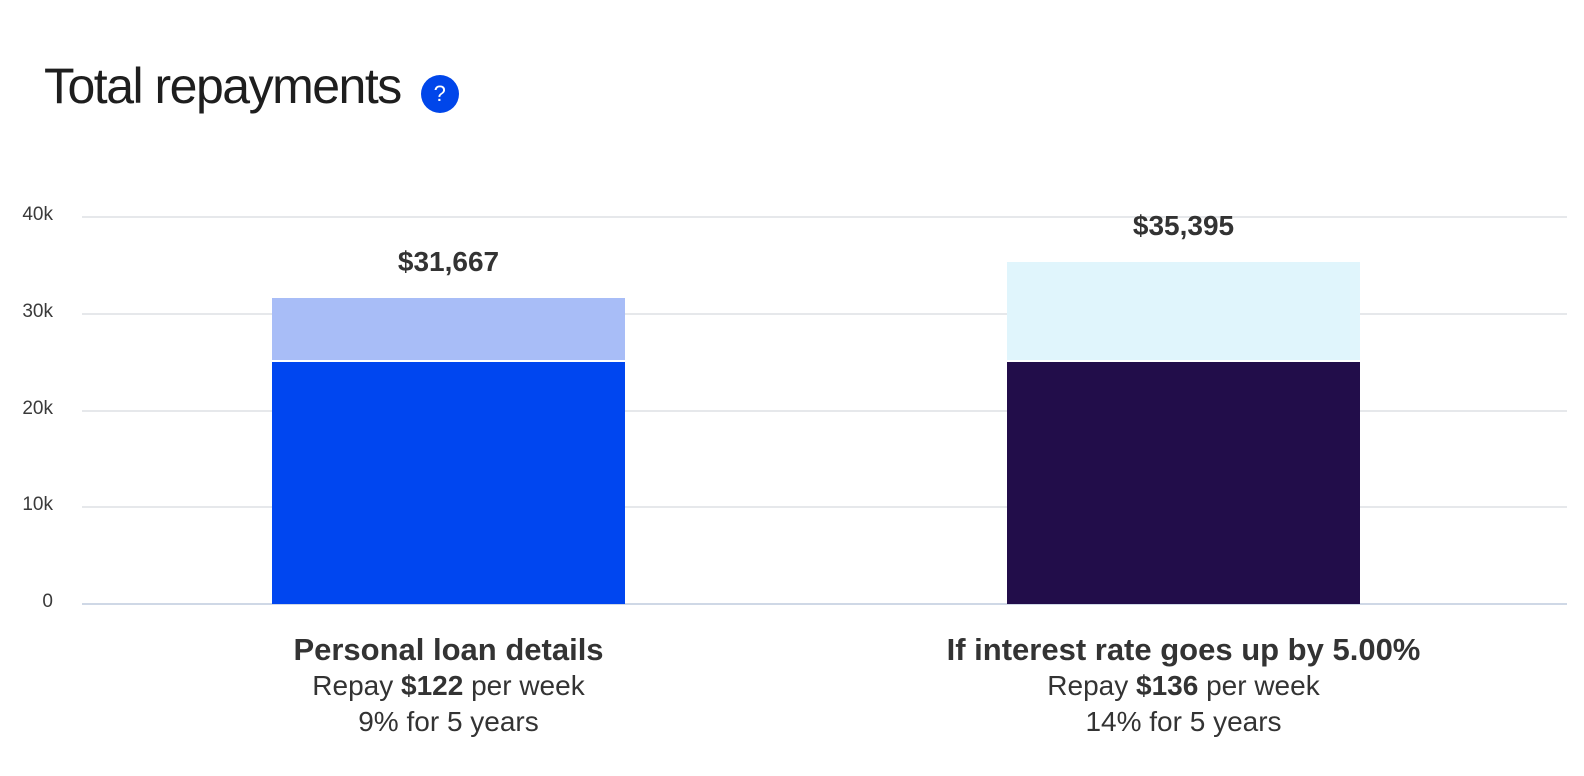  I want to click on bar-total-label: $35,395, so click(1183, 225).